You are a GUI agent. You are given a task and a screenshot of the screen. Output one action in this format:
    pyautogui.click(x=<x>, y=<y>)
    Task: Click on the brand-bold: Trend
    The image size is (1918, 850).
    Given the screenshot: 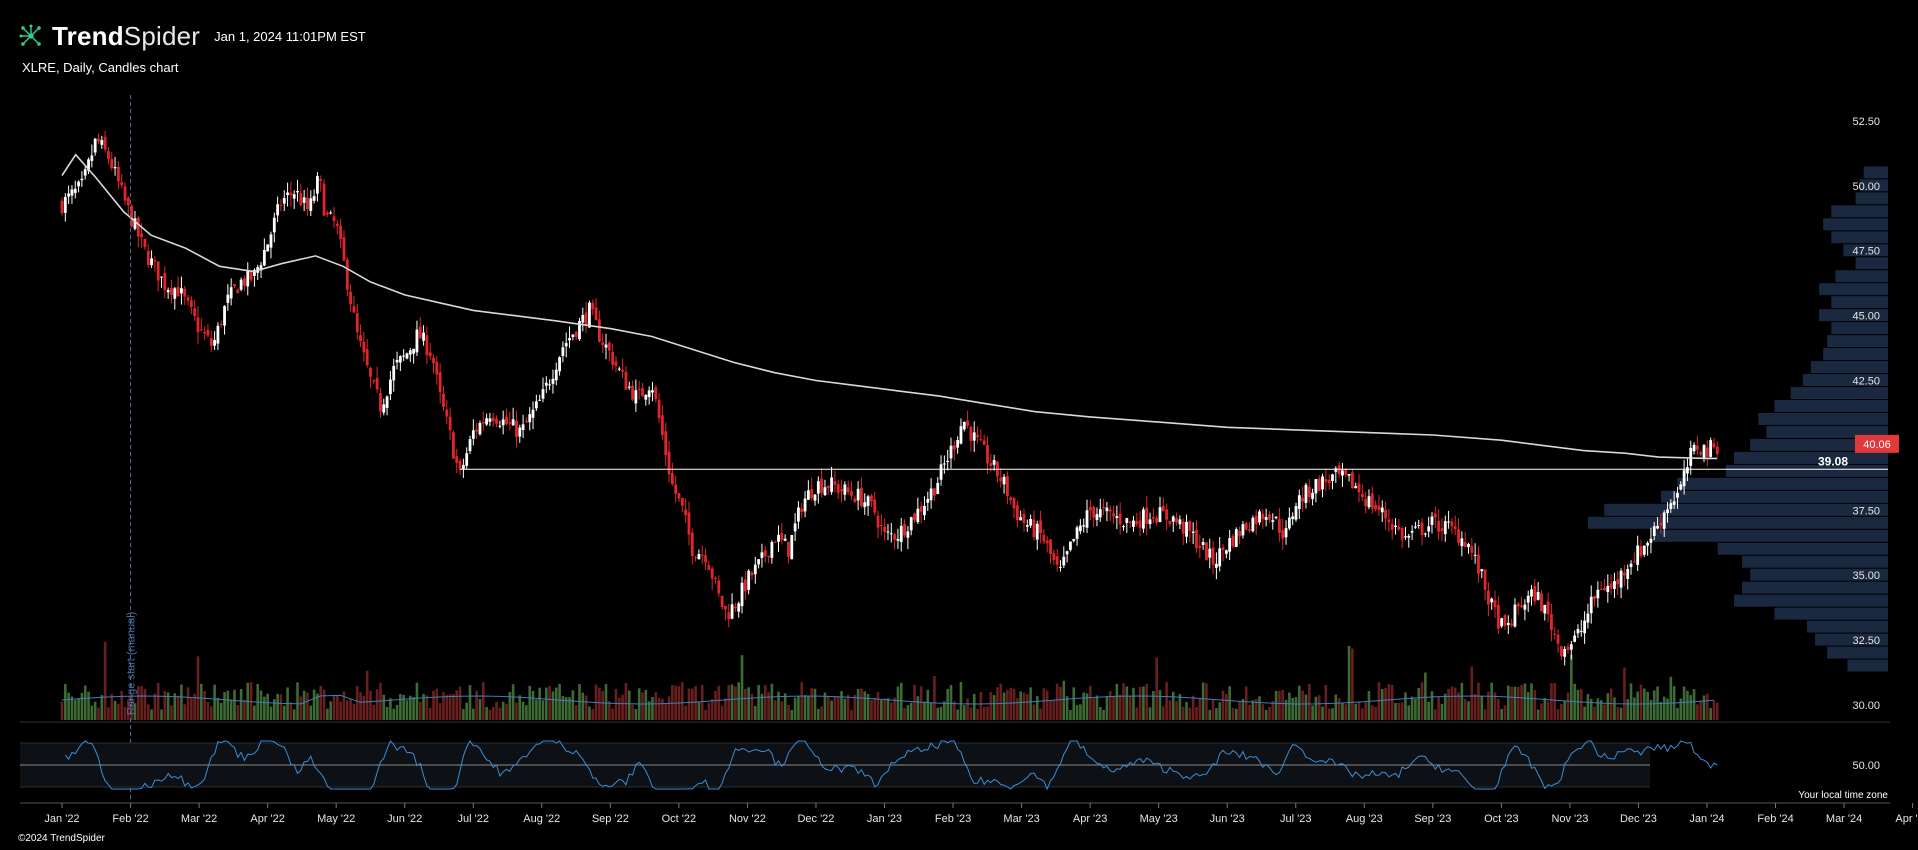 What is the action you would take?
    pyautogui.click(x=88, y=35)
    